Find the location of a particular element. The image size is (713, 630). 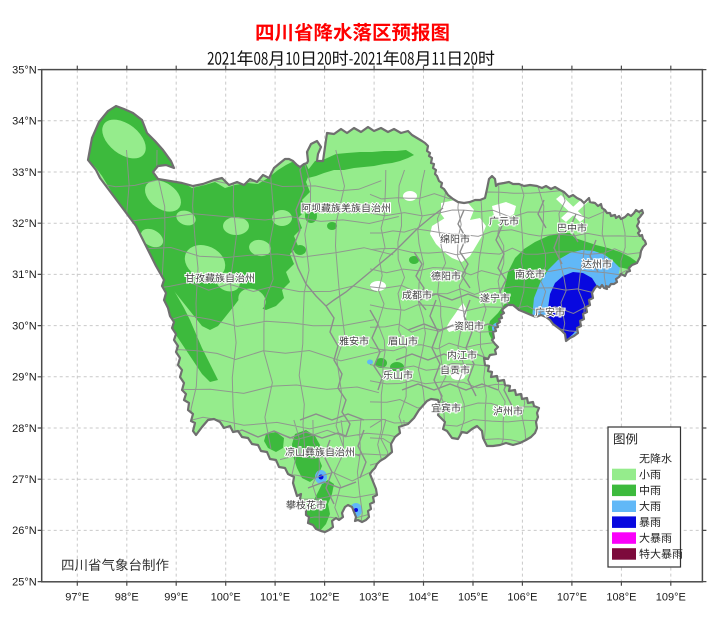

svg-text: 31°N is located at coordinates (24, 275).